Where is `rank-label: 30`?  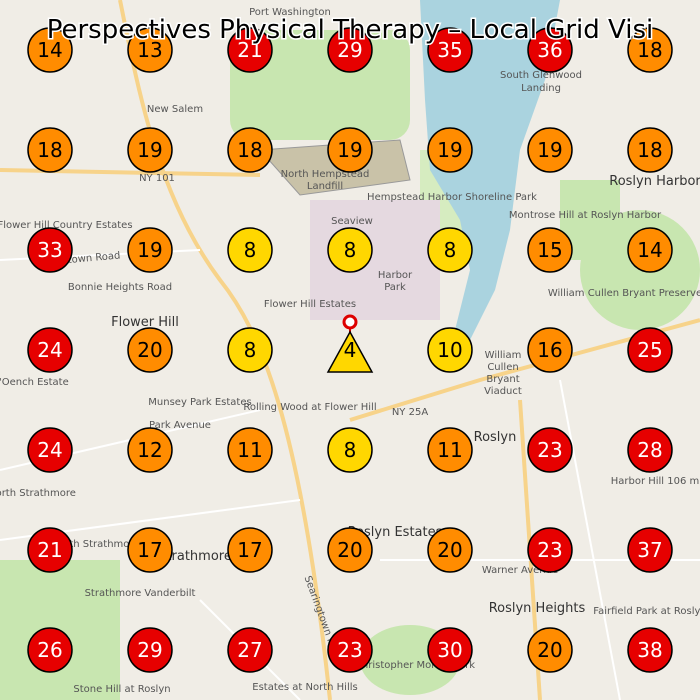 rank-label: 30 is located at coordinates (449, 650).